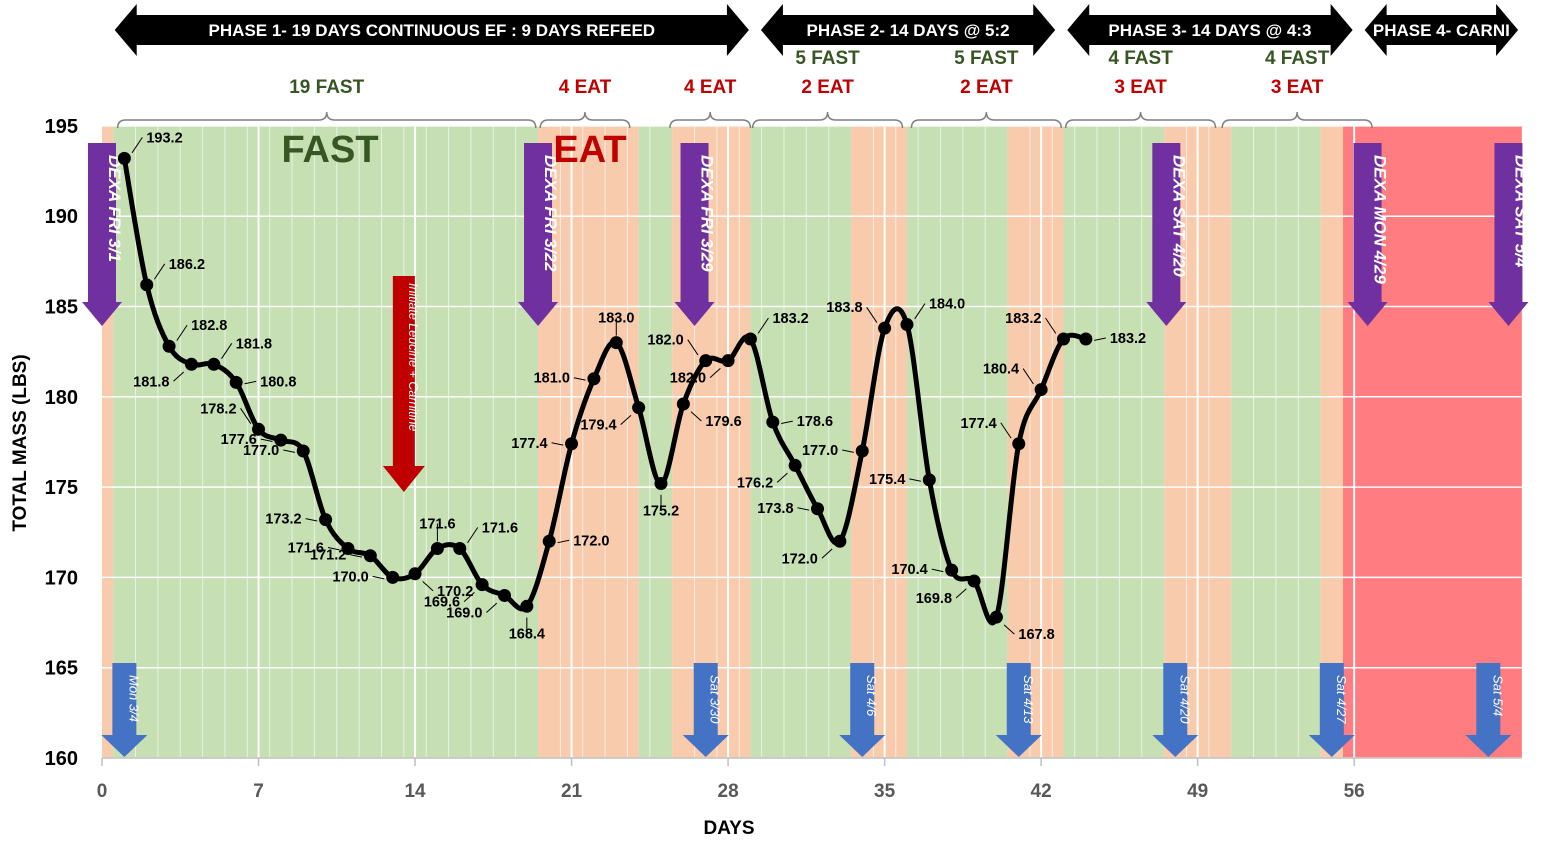 The height and width of the screenshot is (845, 1551). What do you see at coordinates (715, 699) in the screenshot?
I see `weigh-in-label: Sat 3/30` at bounding box center [715, 699].